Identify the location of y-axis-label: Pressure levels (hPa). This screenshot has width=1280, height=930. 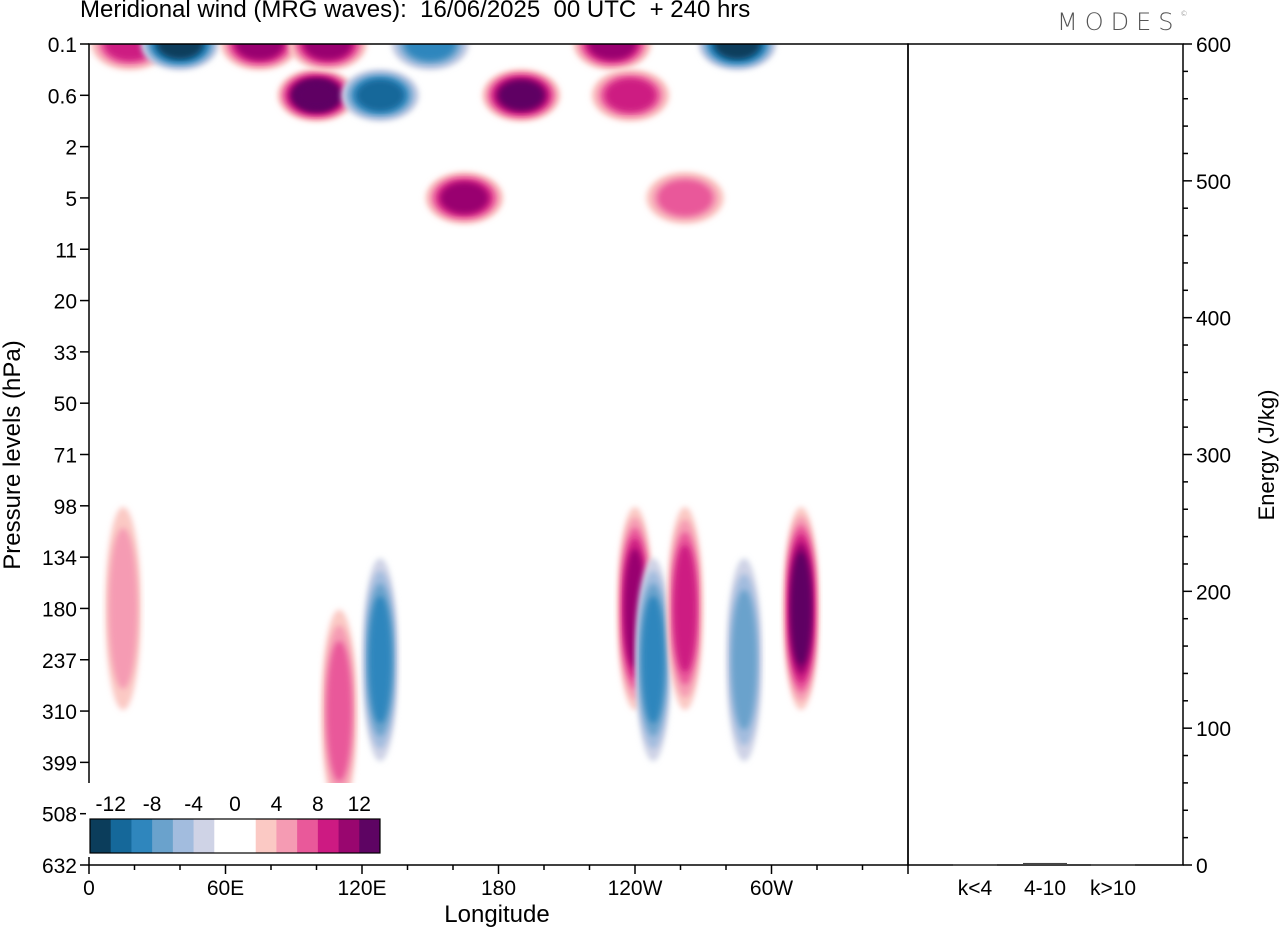
(13, 454).